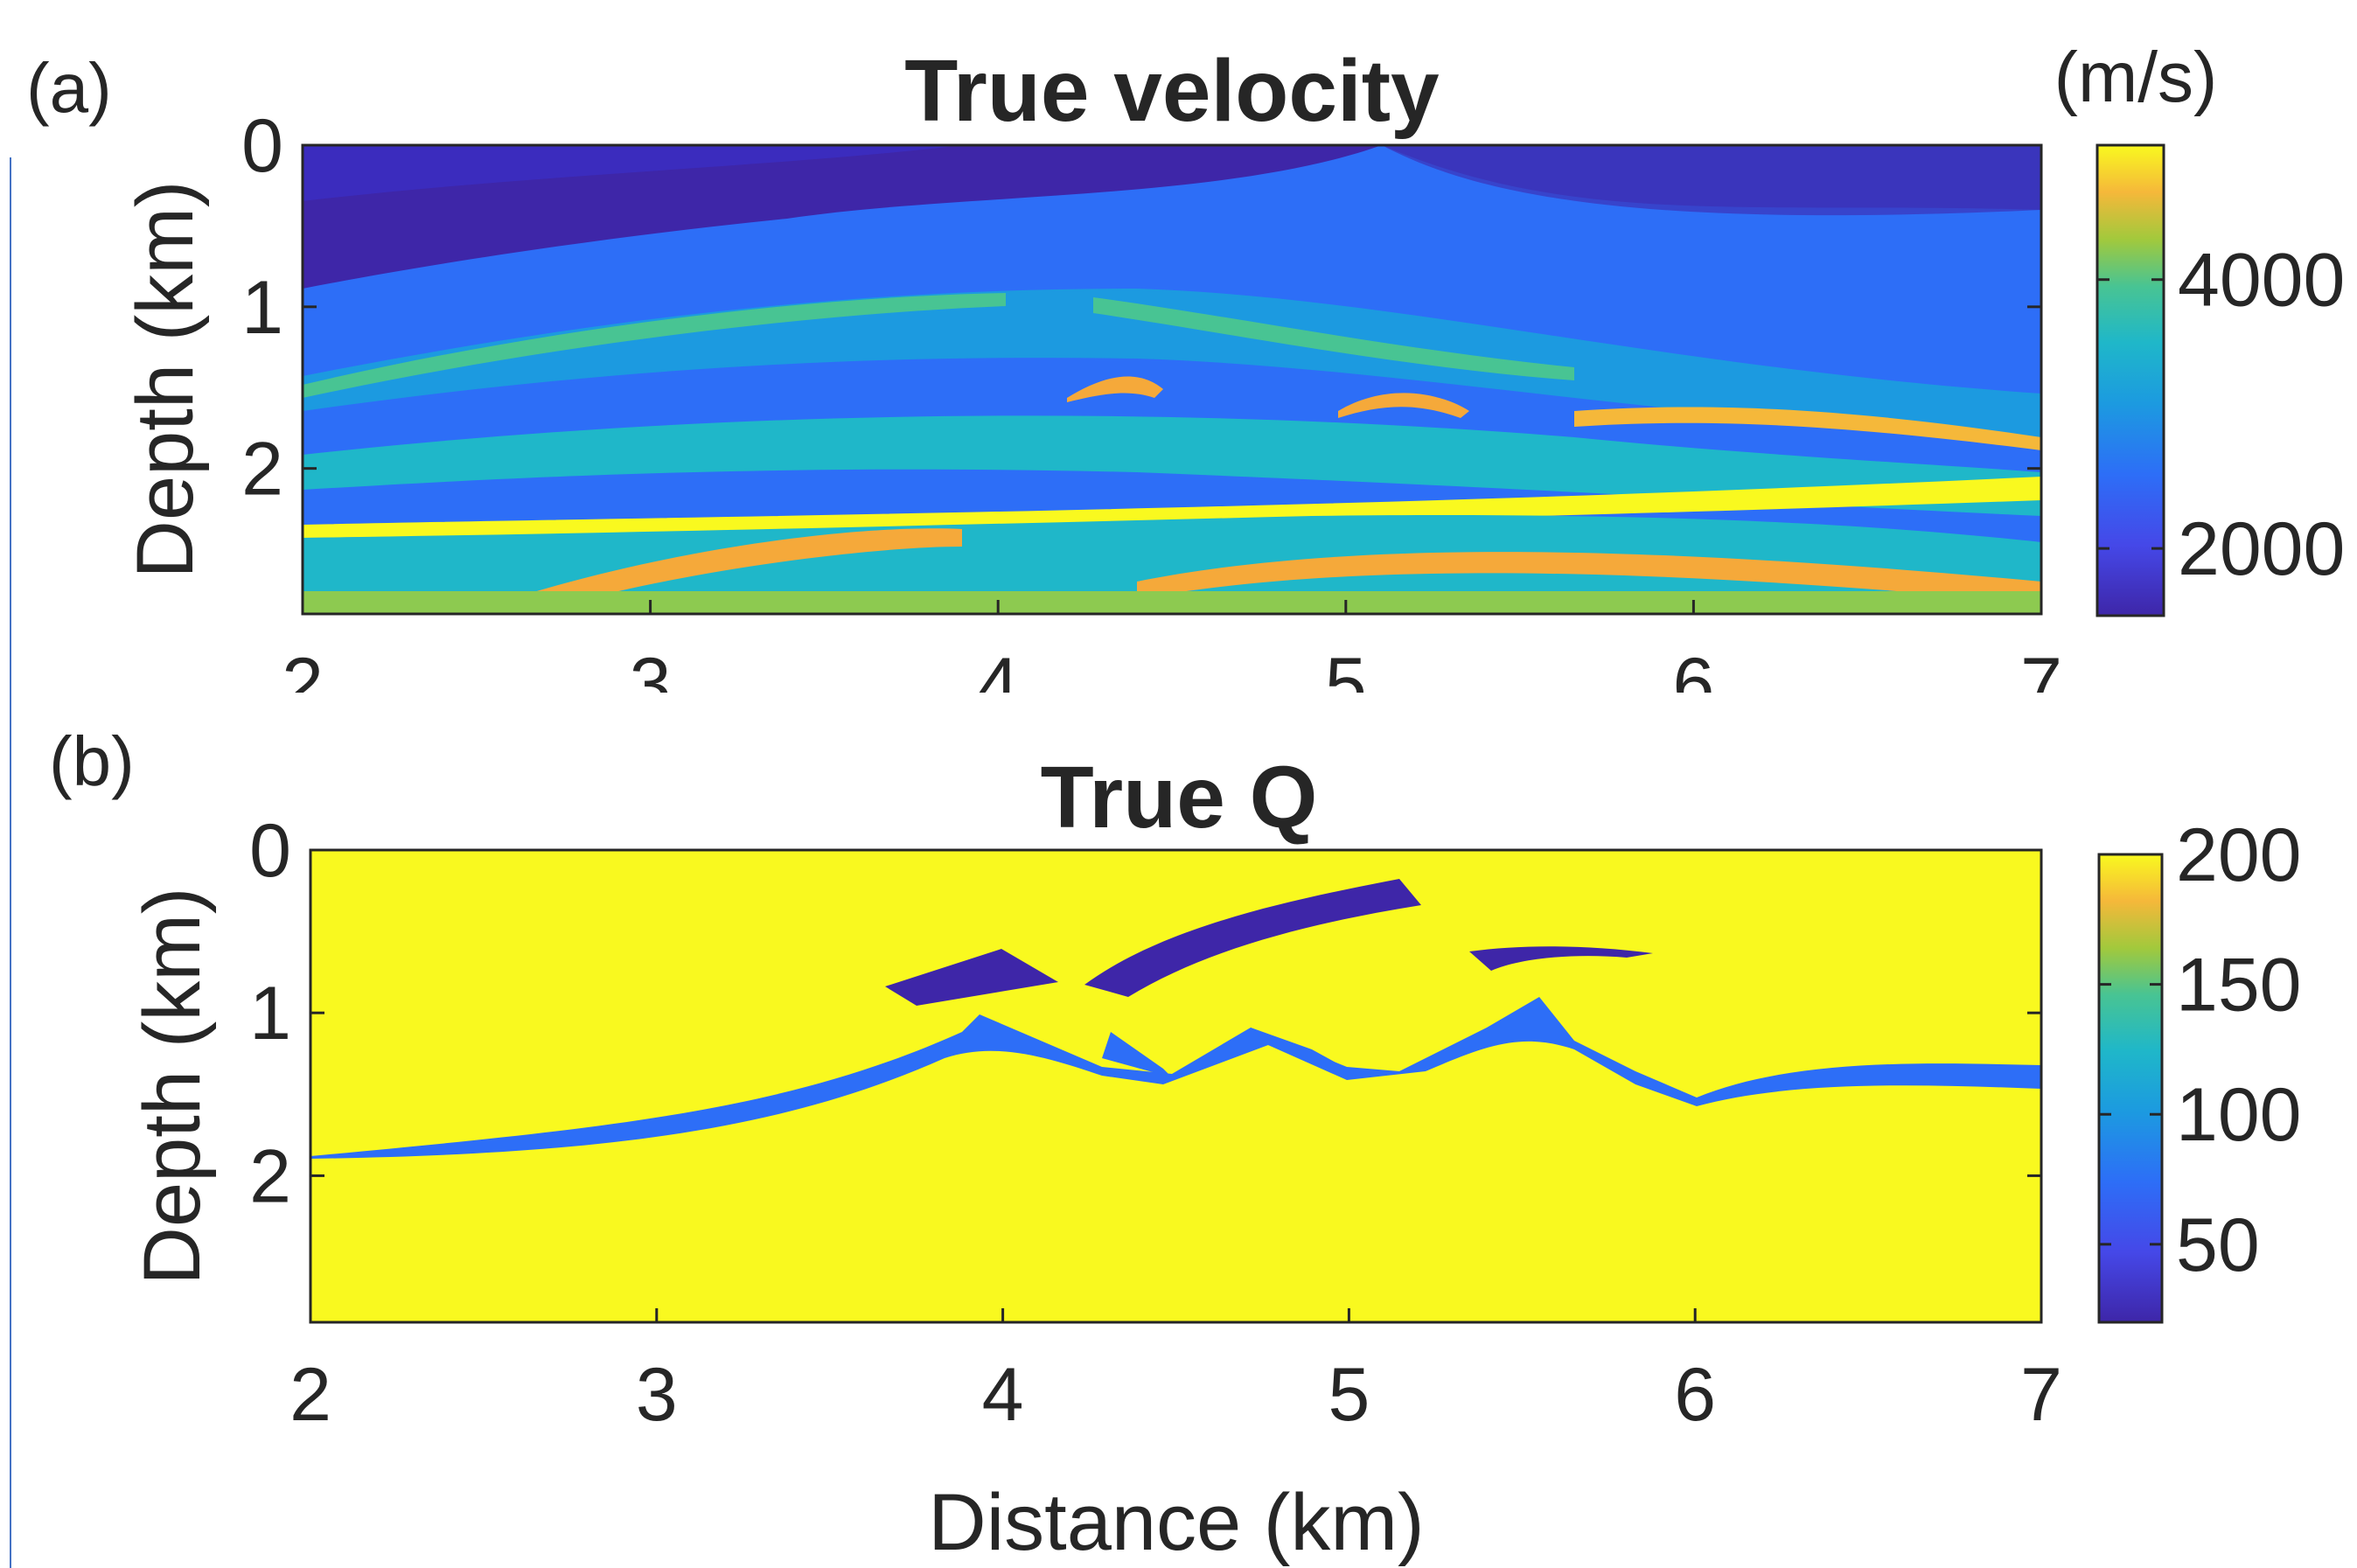 The image size is (2357, 1568). I want to click on panel-b-xlabel: Distance (km), so click(1176, 1522).